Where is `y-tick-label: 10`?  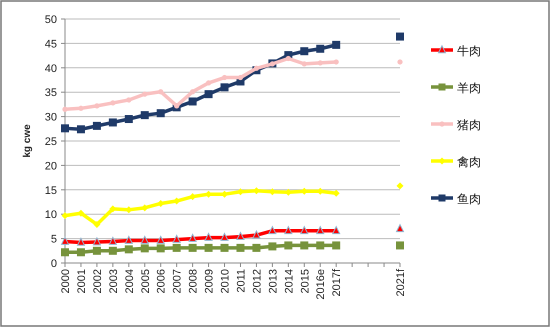 y-tick-label: 10 is located at coordinates (50, 215).